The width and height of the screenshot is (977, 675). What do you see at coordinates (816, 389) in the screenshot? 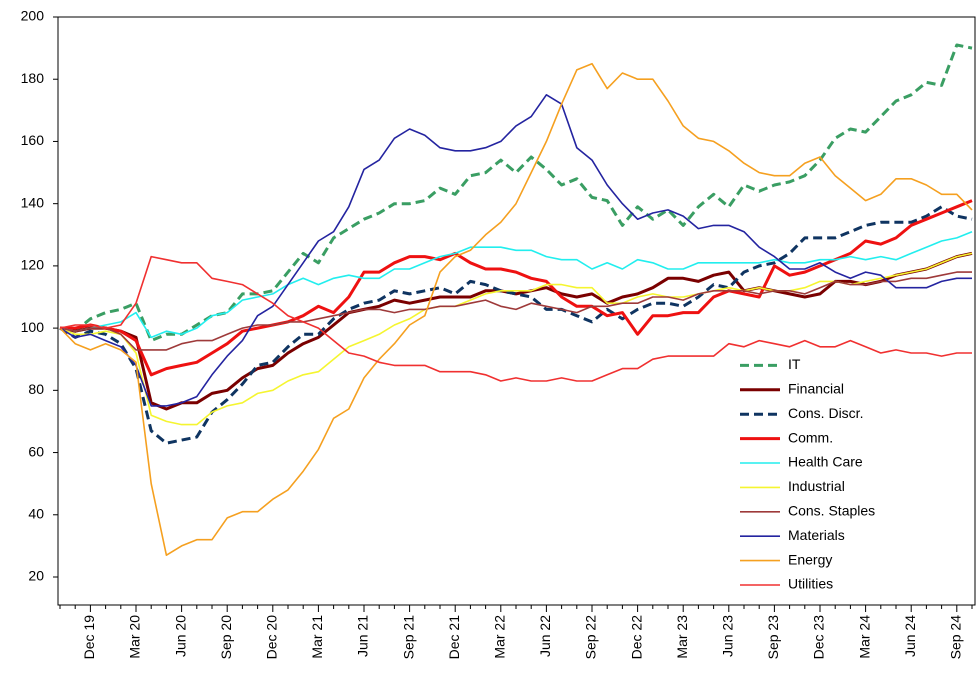
I see `legend-label: Financial` at bounding box center [816, 389].